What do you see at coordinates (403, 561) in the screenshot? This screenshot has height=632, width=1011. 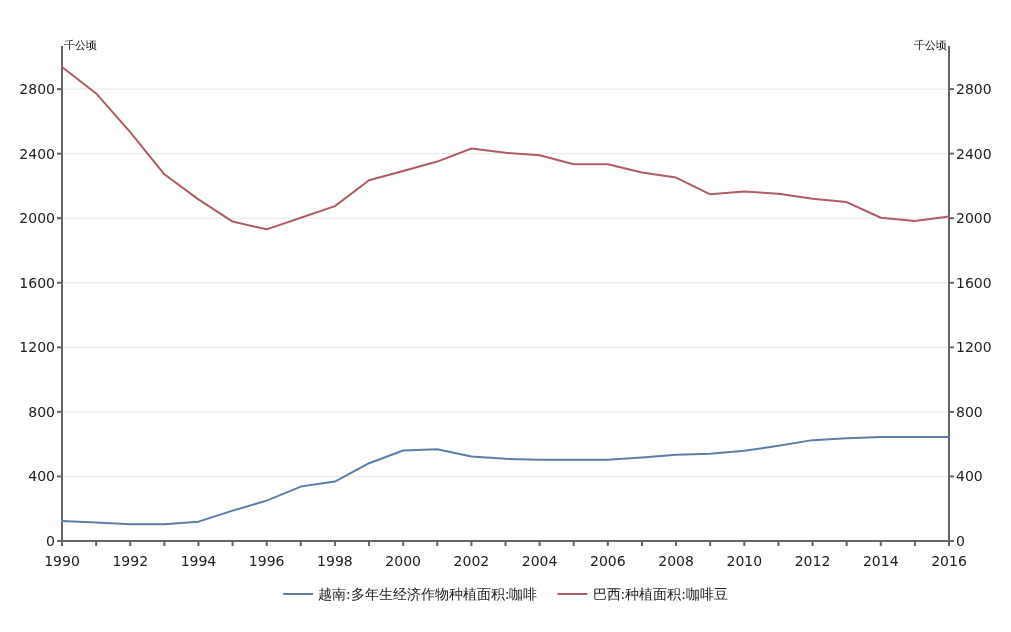 I see `x-tick-label: 2000` at bounding box center [403, 561].